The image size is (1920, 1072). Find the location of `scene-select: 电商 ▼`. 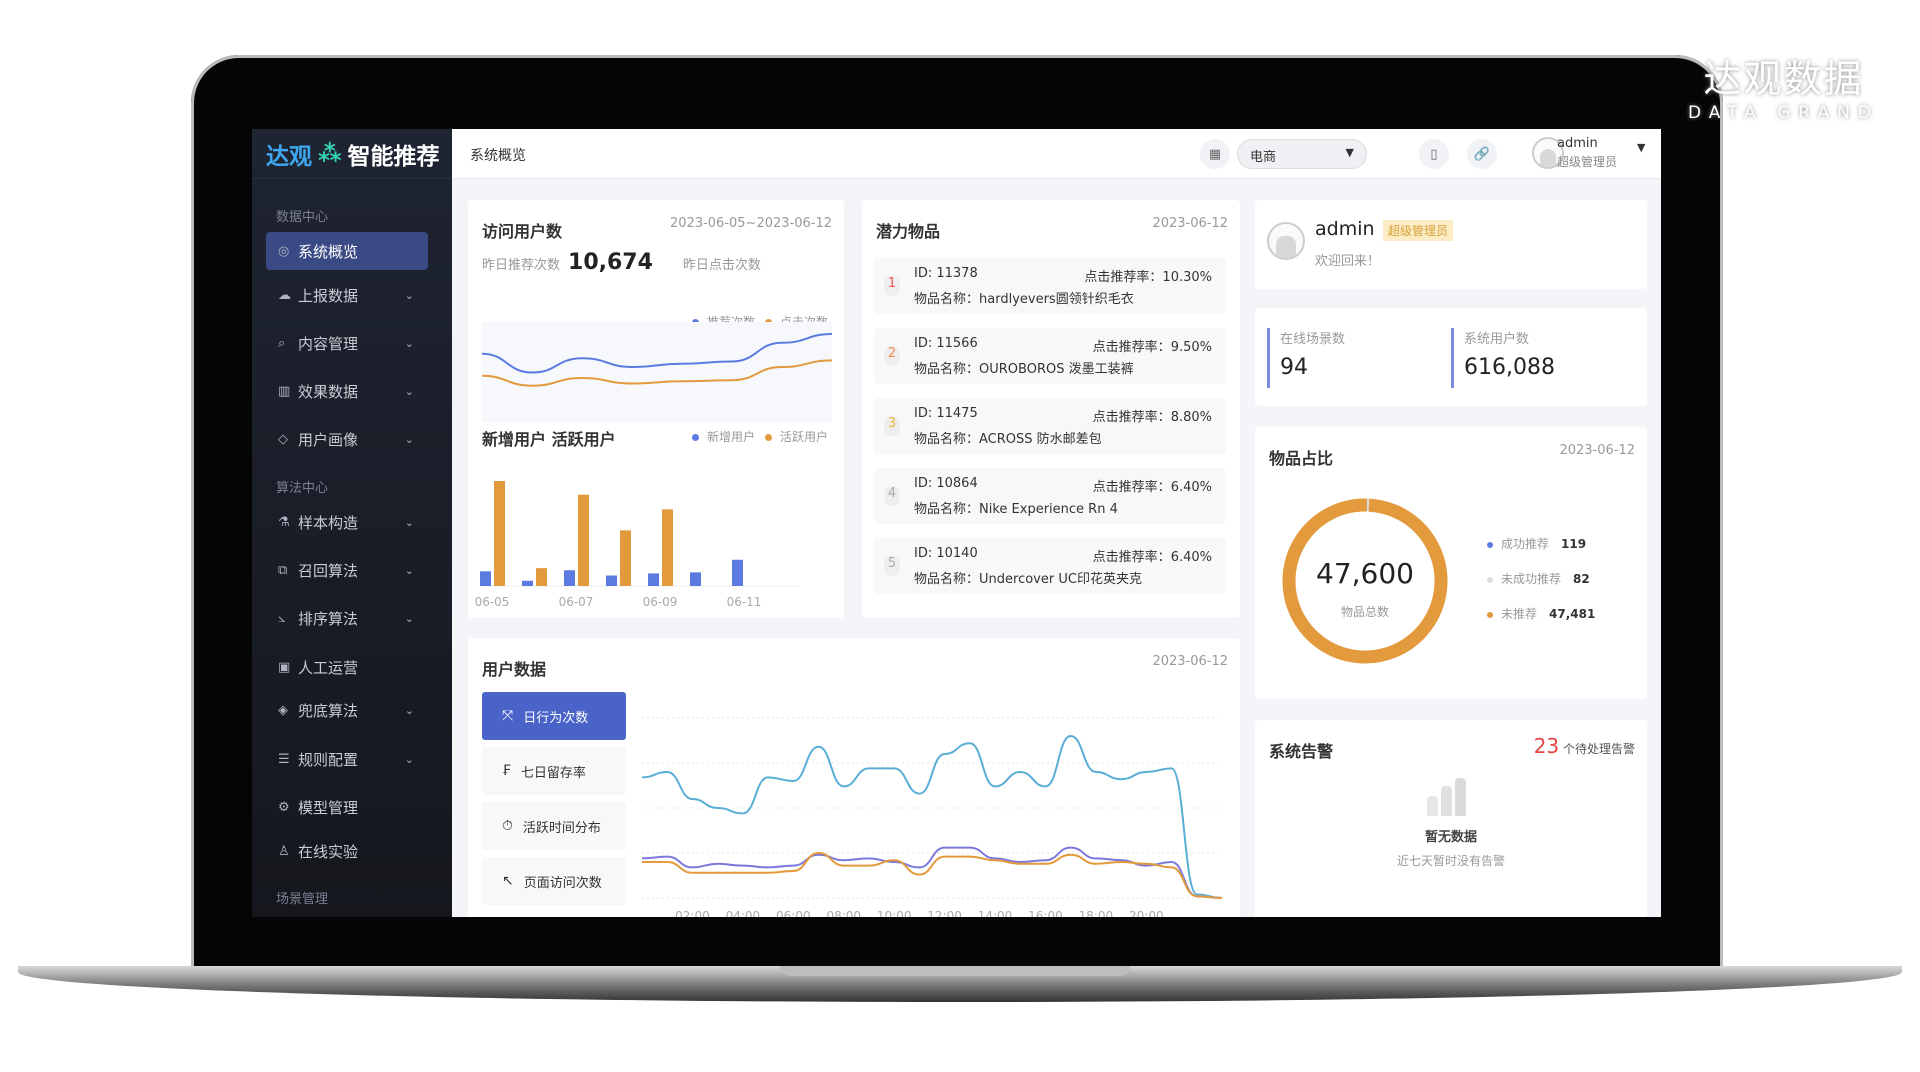

scene-select: 电商 ▼ is located at coordinates (1302, 154).